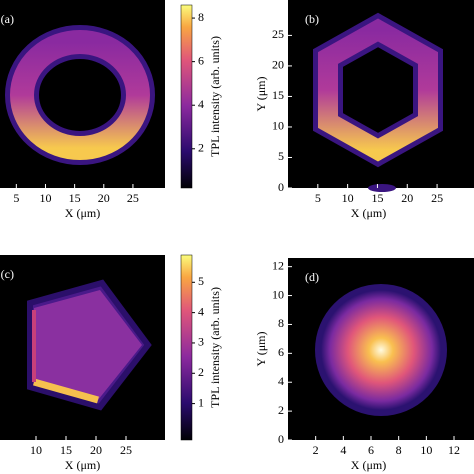  What do you see at coordinates (201, 402) in the screenshot?
I see `colorbar-tick-label: 1` at bounding box center [201, 402].